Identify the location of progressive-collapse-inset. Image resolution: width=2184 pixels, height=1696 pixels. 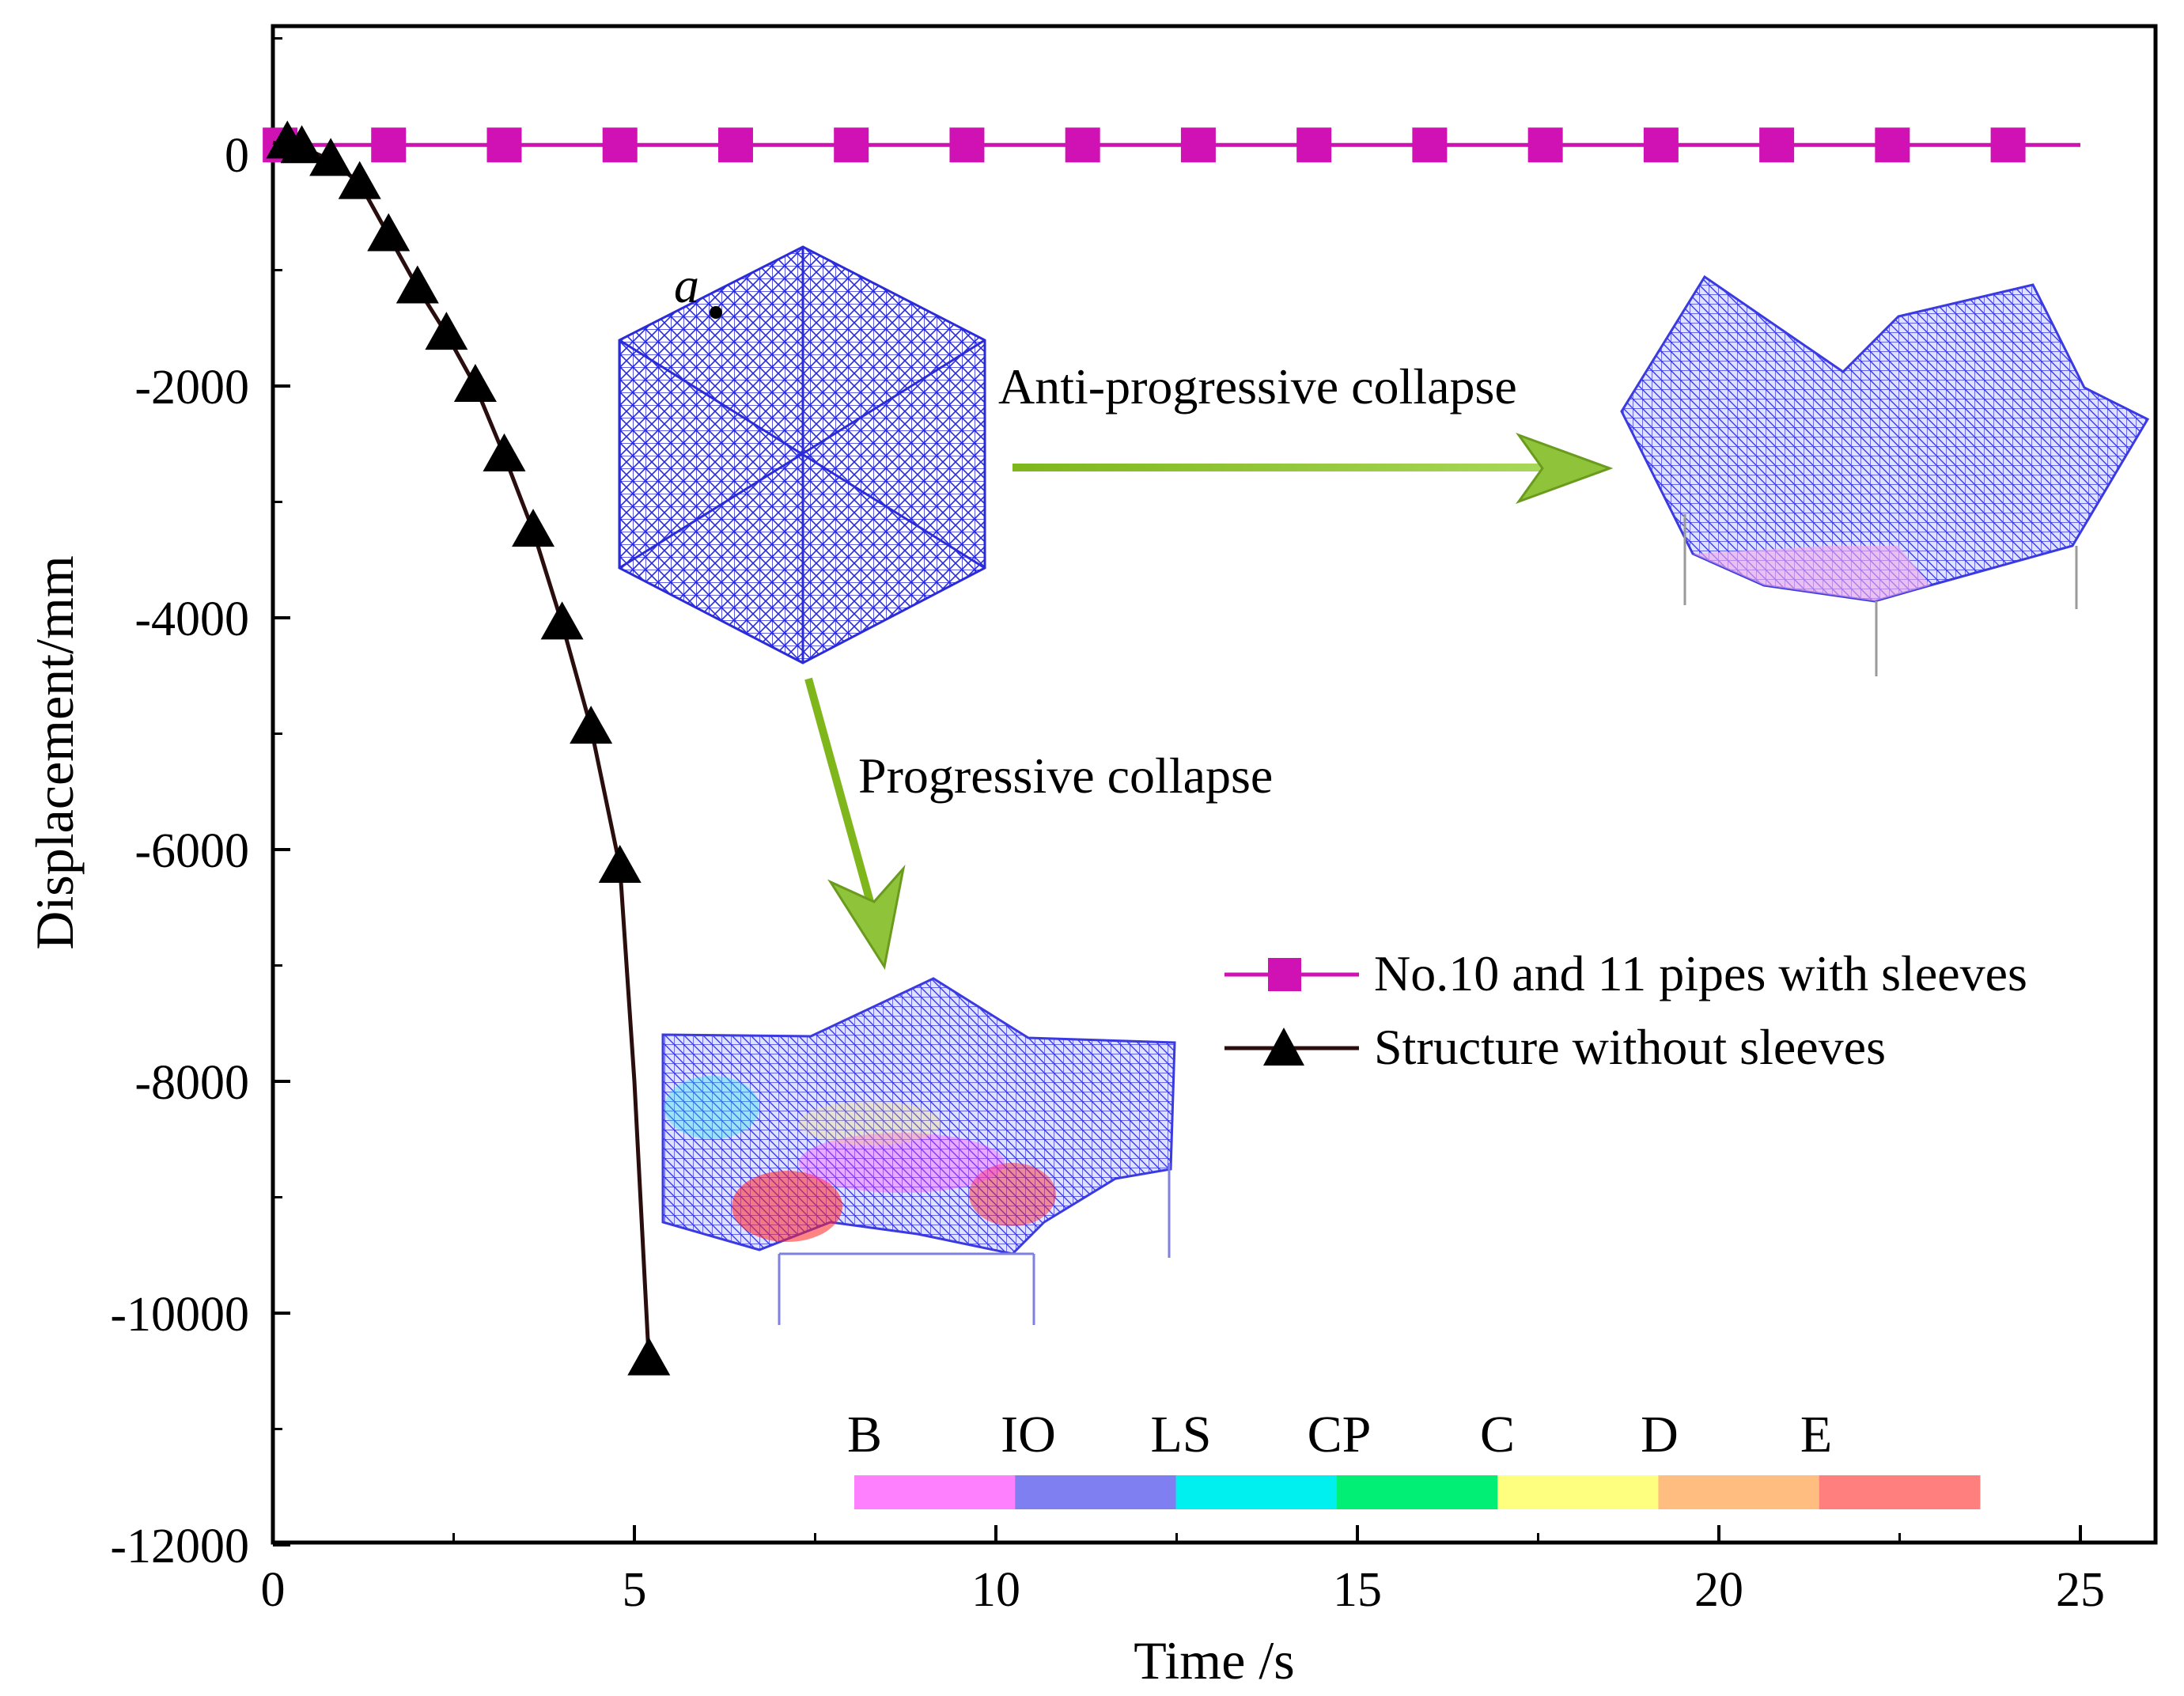
(918, 1151).